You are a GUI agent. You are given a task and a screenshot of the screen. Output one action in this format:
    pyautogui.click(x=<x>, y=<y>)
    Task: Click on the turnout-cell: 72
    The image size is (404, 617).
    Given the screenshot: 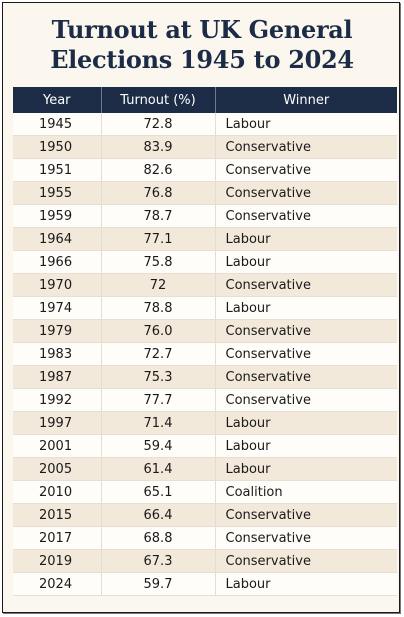 What is the action you would take?
    pyautogui.click(x=158, y=285)
    